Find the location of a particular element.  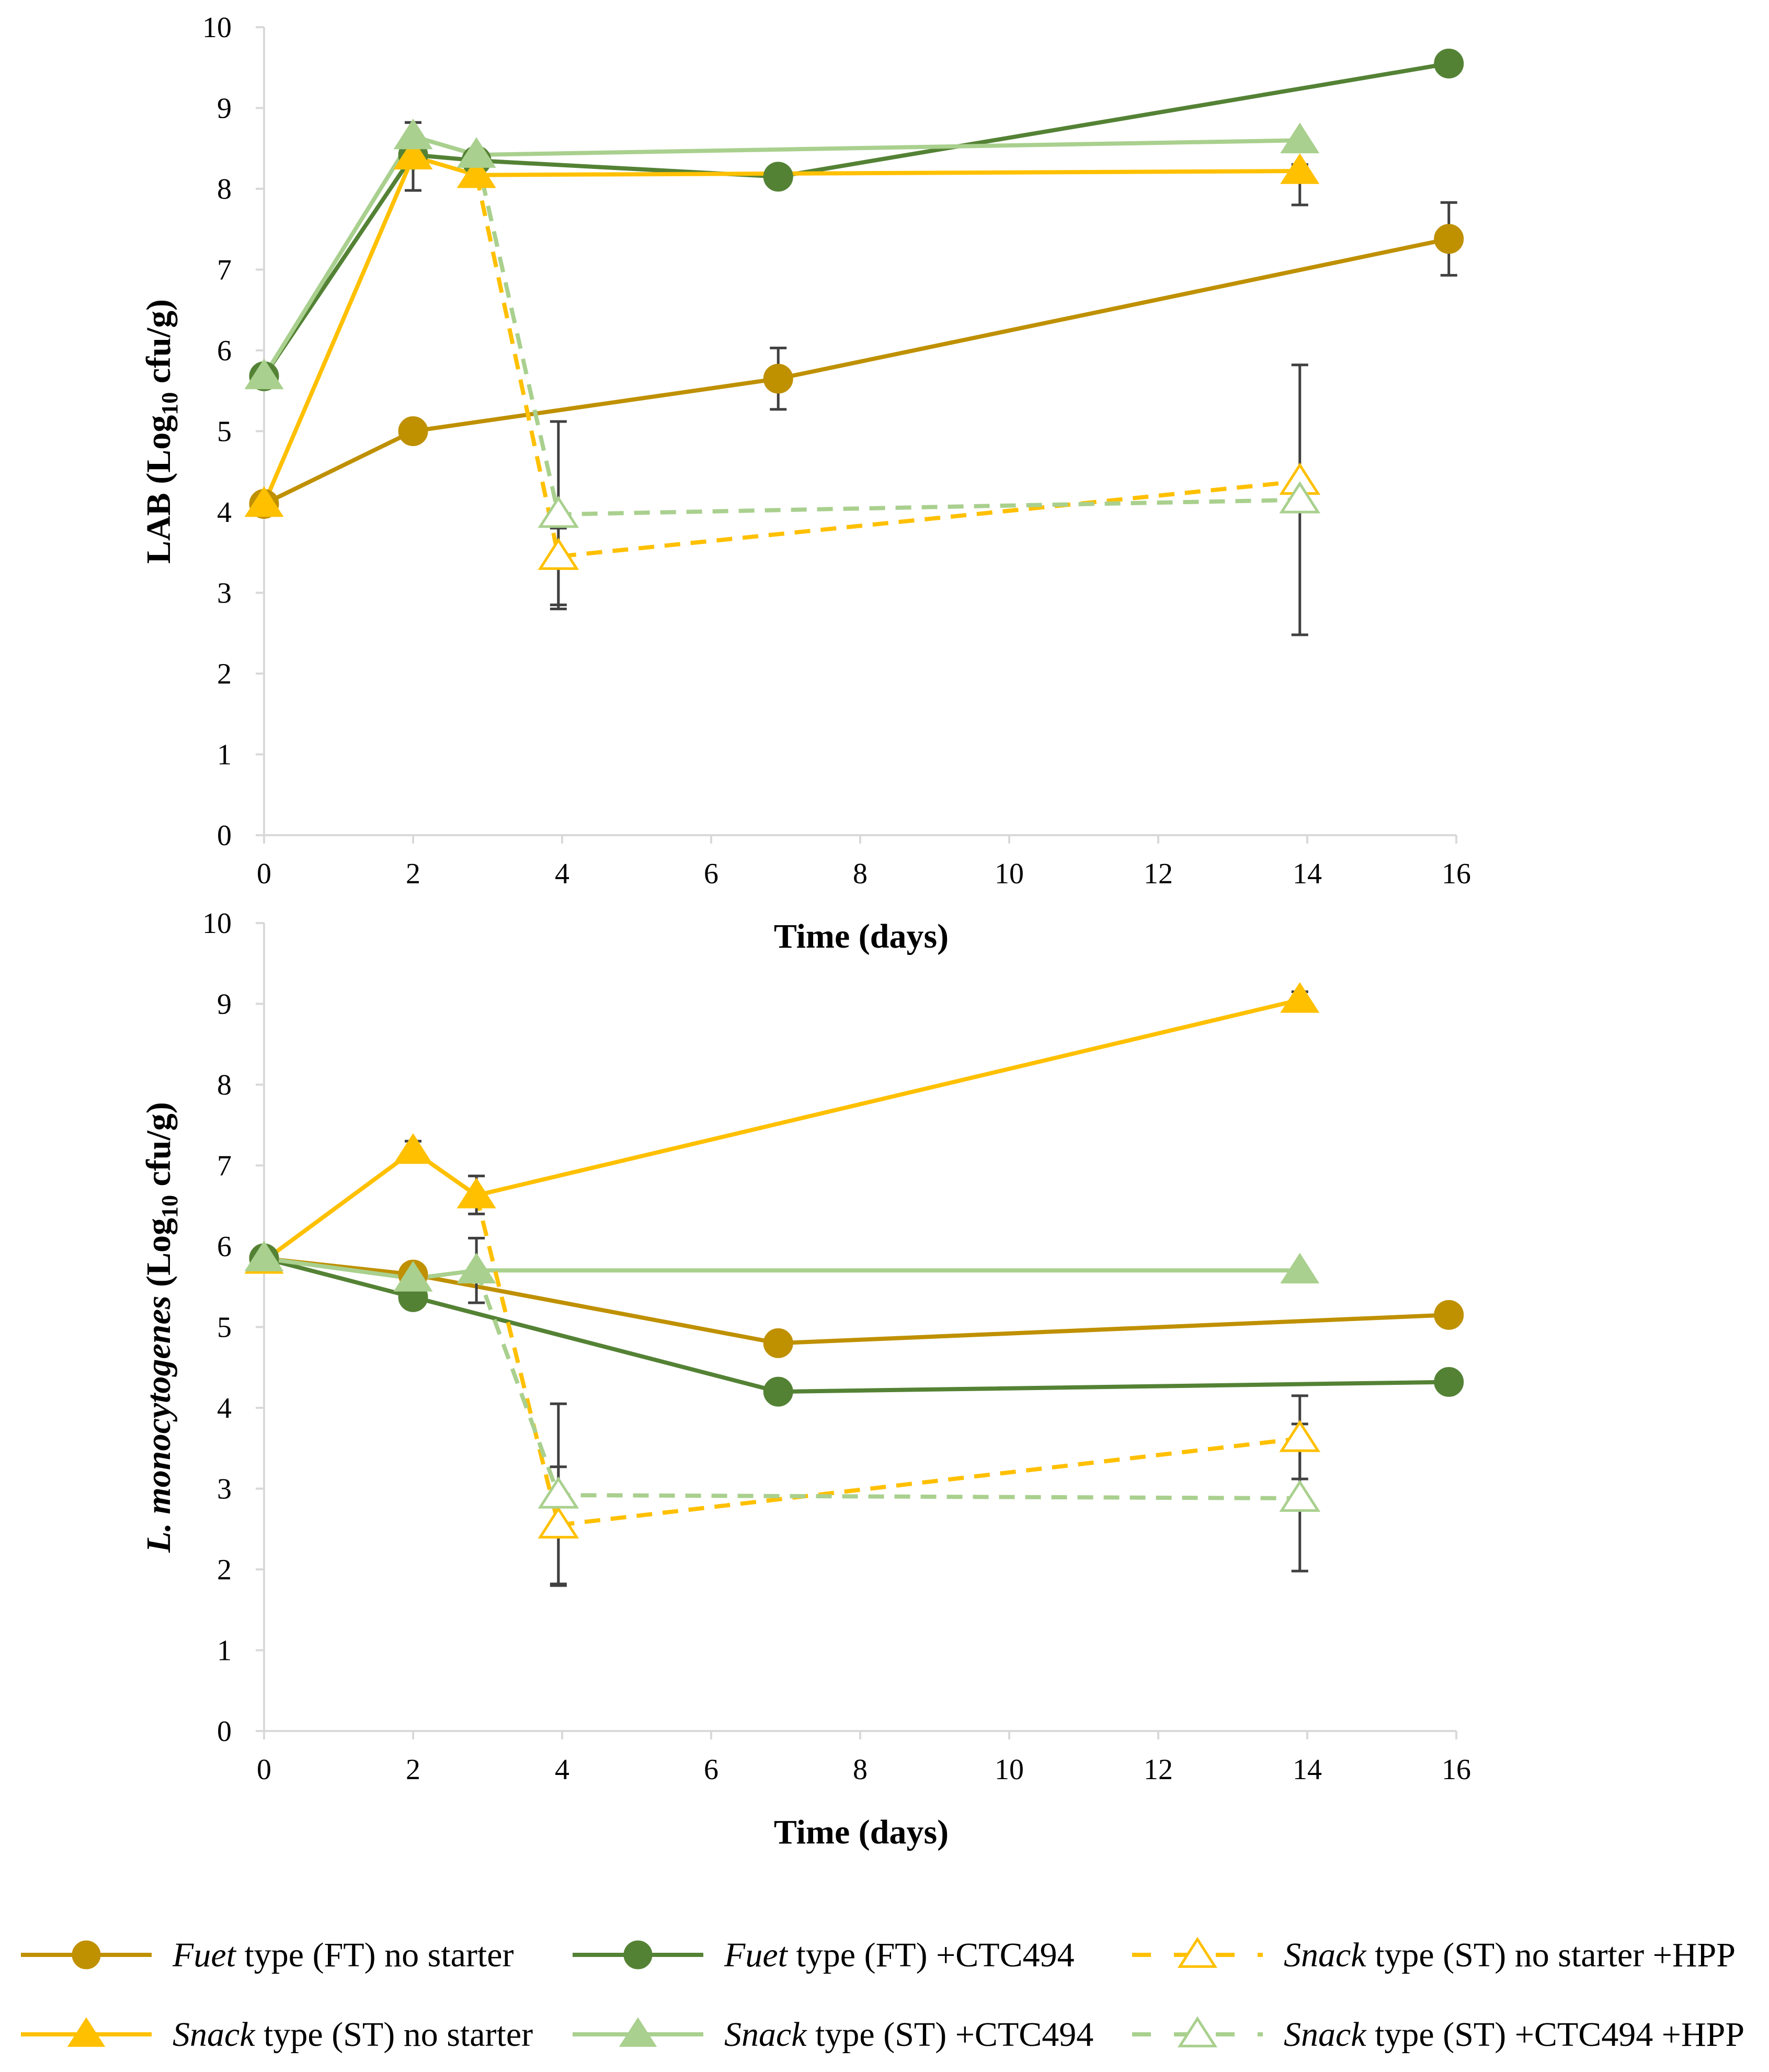

legend-label-ft_ctc: Fuet type (FT) +CTC494 is located at coordinates (899, 1955).